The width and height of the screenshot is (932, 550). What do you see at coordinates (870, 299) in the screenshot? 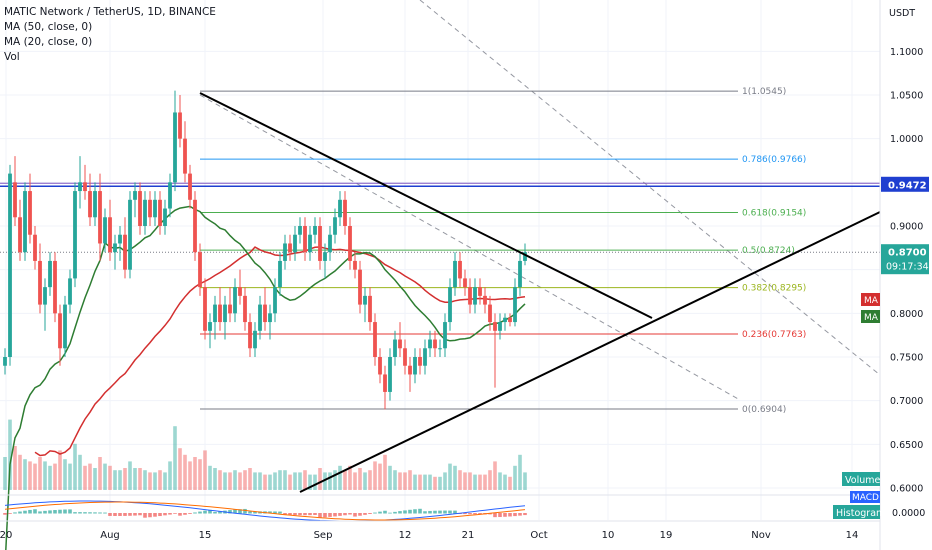
I see `ma50-tag` at bounding box center [870, 299].